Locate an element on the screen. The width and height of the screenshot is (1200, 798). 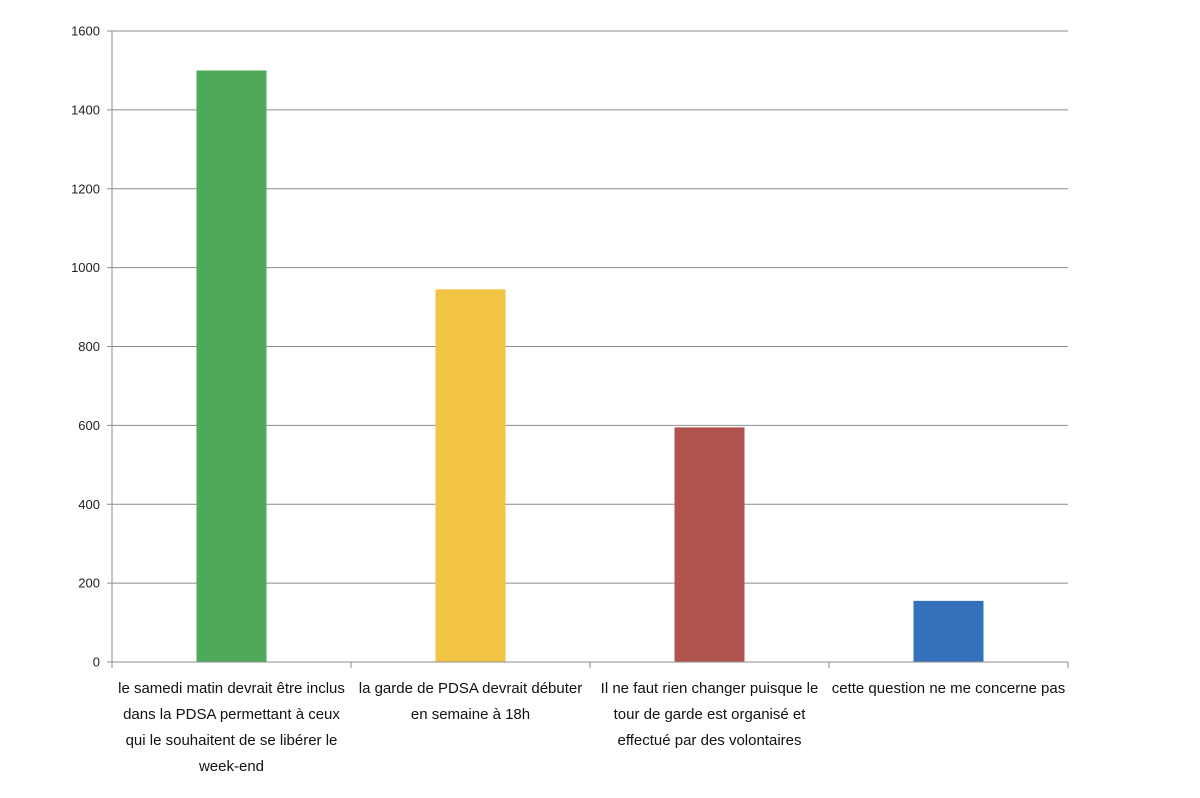
y-tick-label: 600 is located at coordinates (89, 425).